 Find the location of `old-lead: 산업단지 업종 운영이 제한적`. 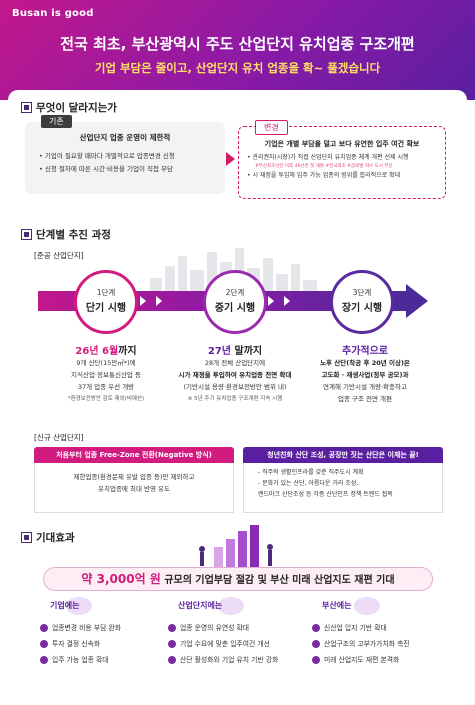

old-lead: 산업단지 업종 운영이 제한적 is located at coordinates (125, 137).